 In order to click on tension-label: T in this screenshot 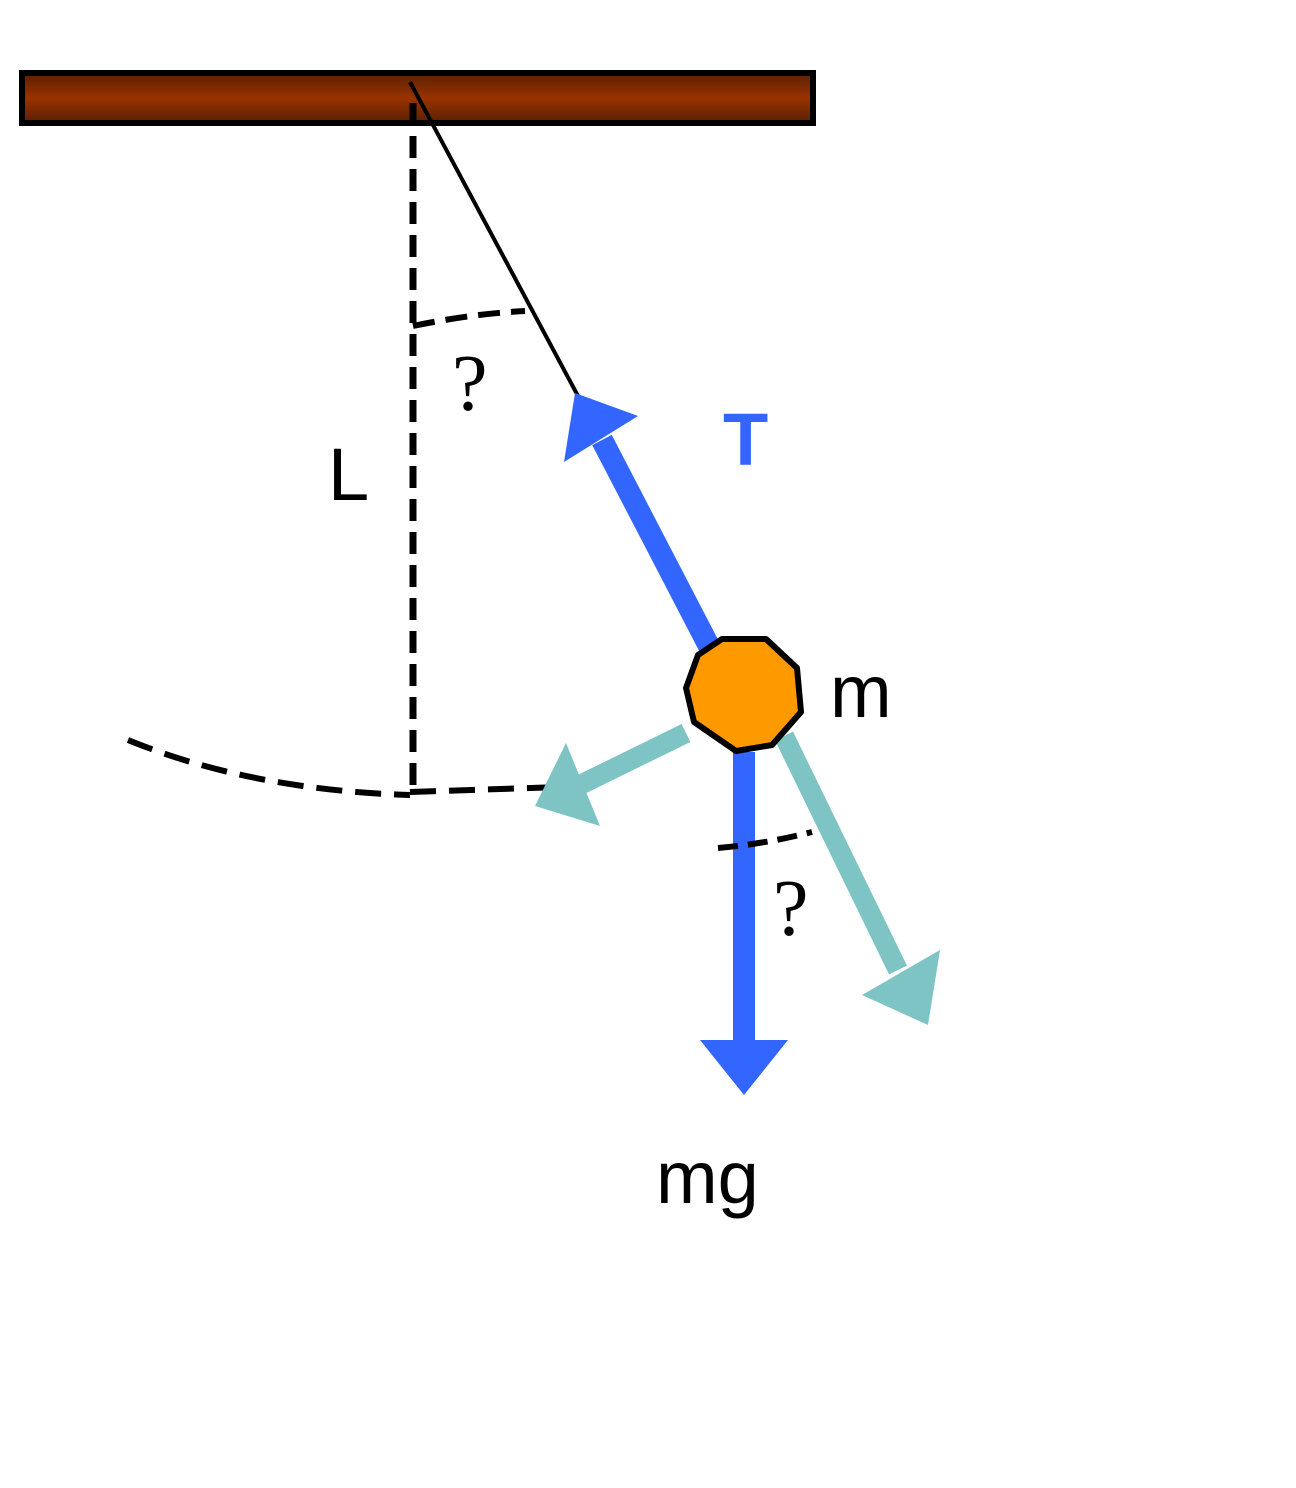, I will do `click(745, 439)`.